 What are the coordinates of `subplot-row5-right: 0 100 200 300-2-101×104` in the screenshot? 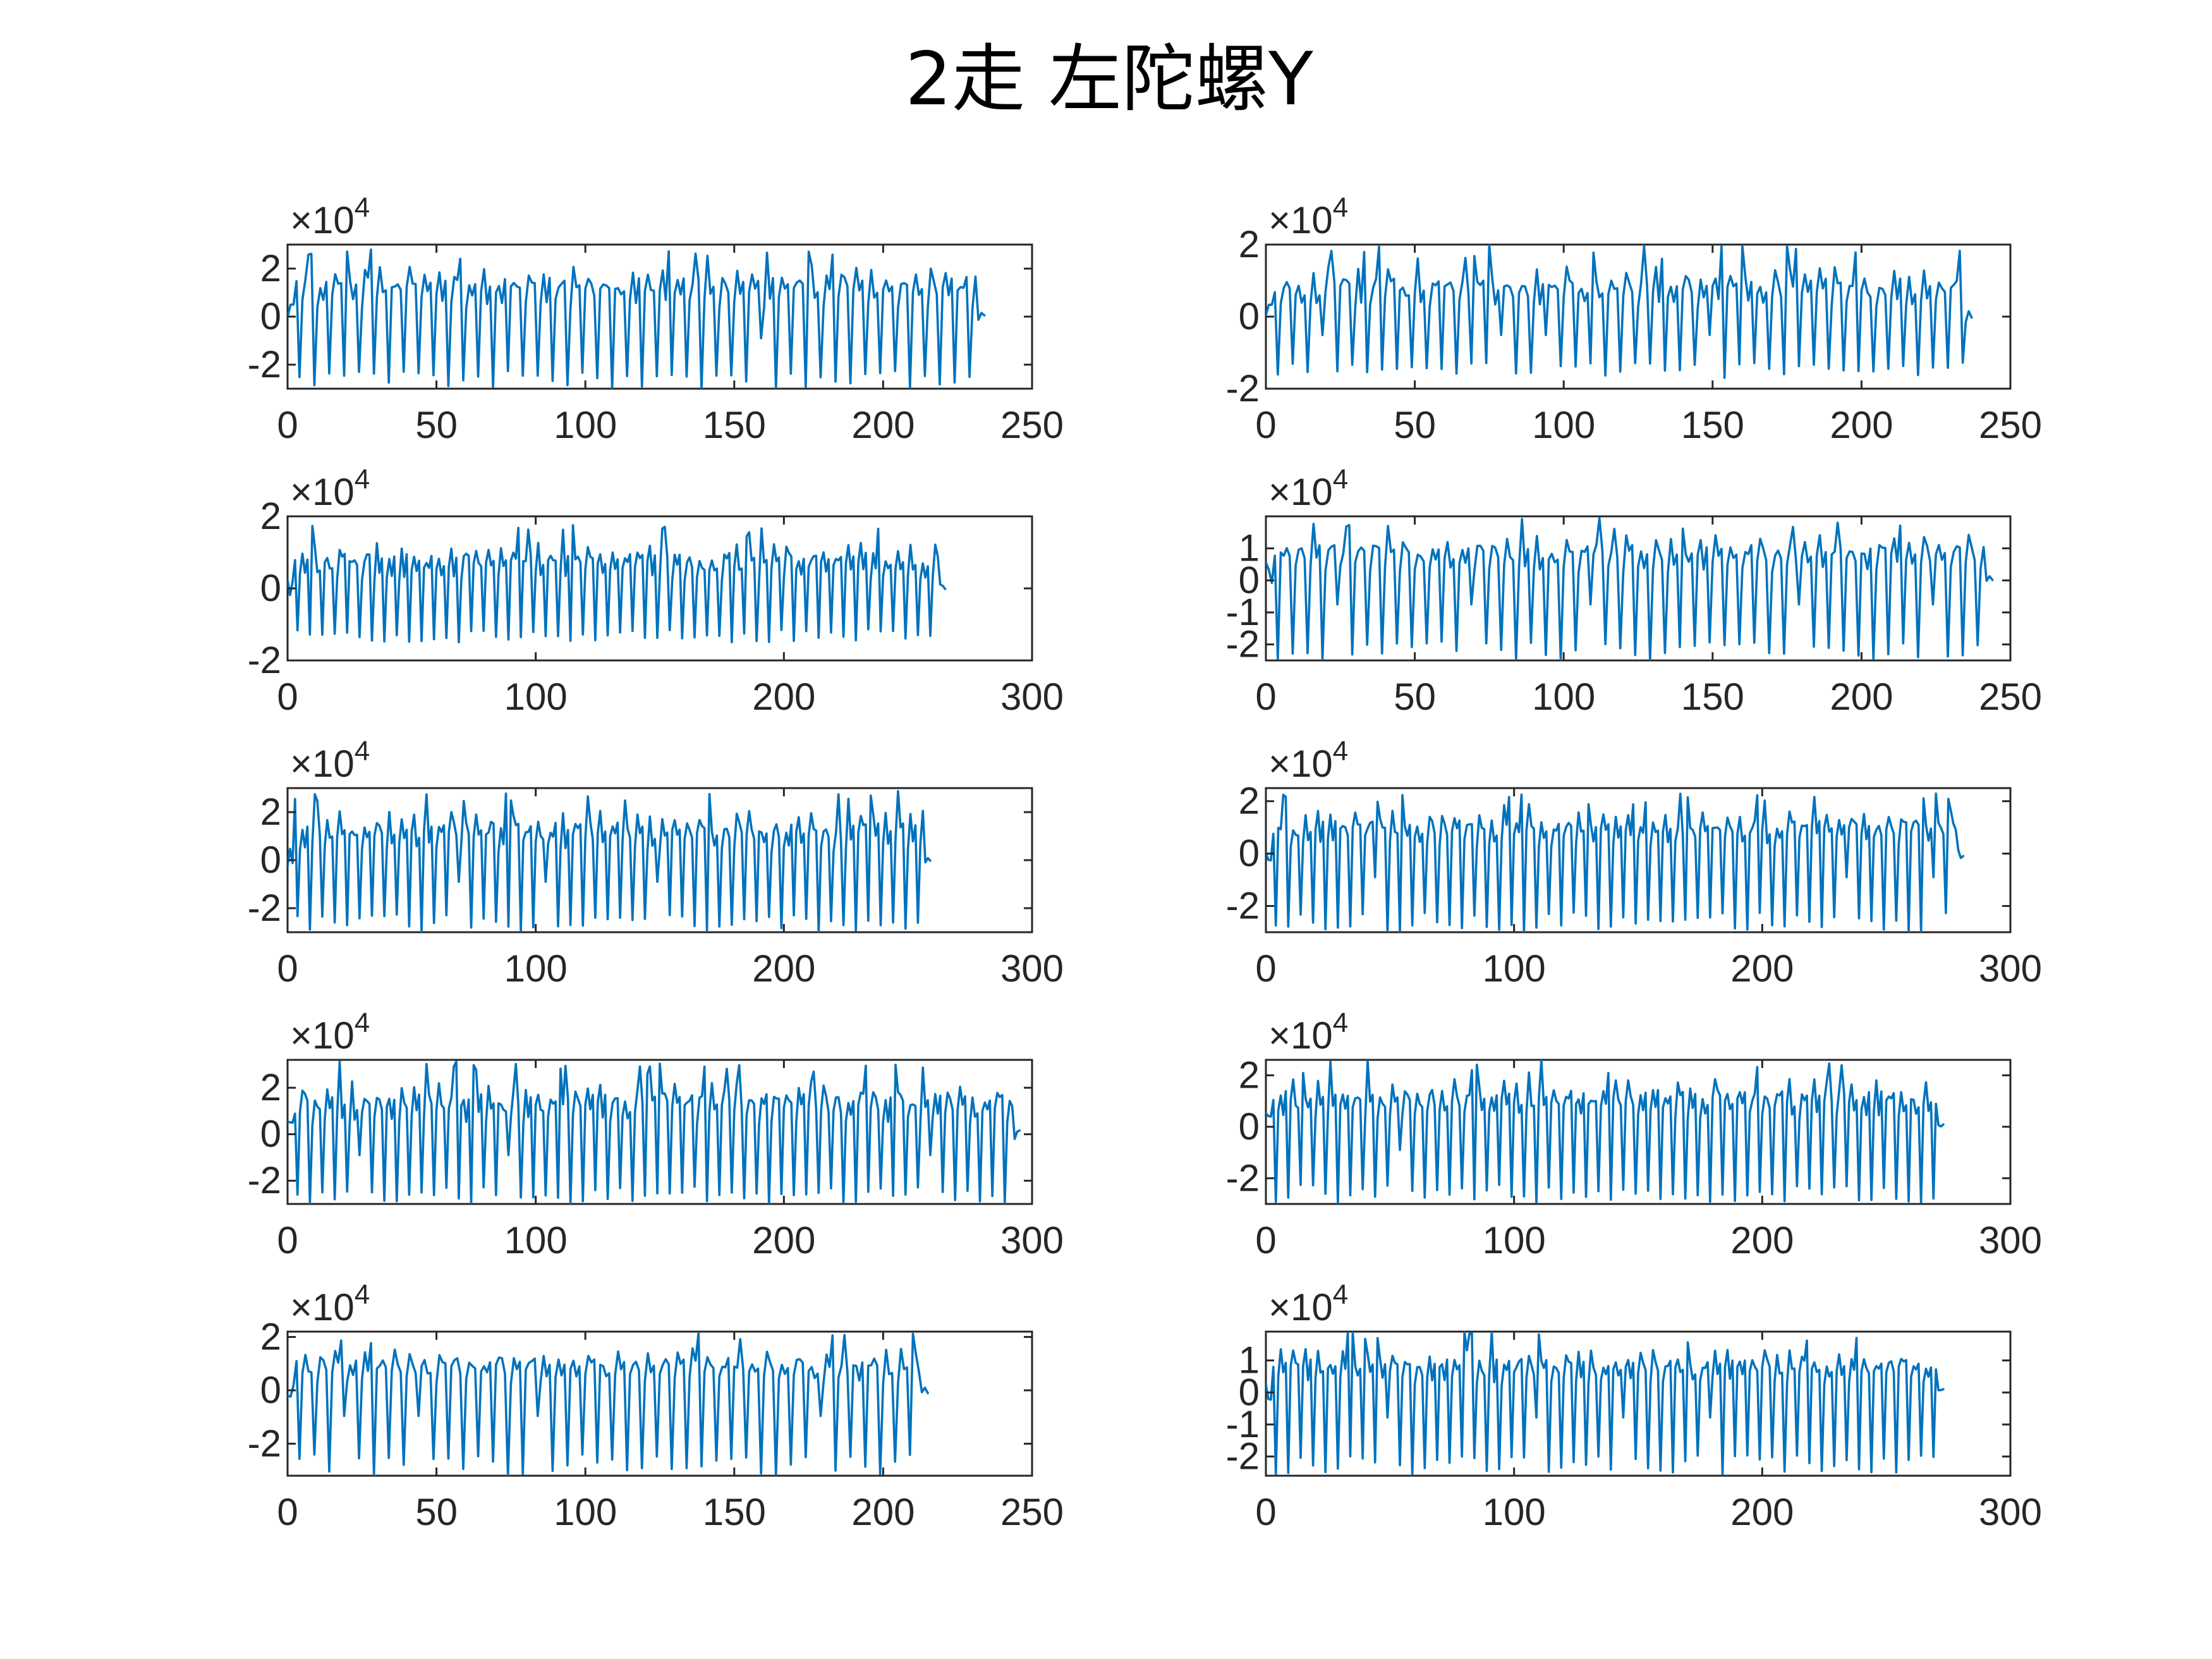 It's located at (1634, 1406).